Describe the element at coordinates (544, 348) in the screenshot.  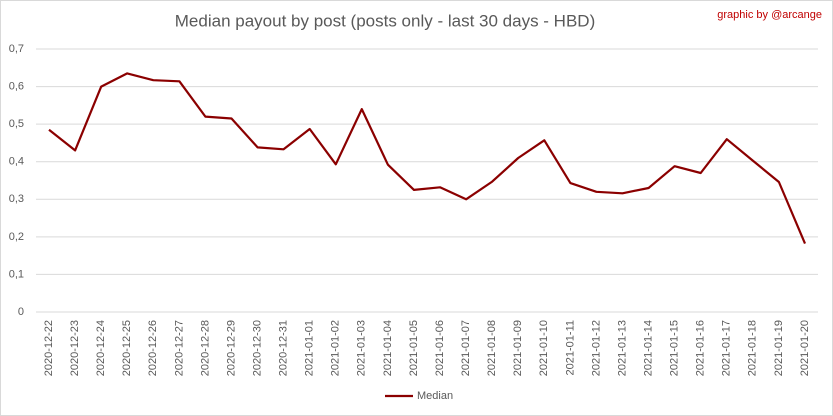
I see `x-tick-label: 2021-01-10` at that location.